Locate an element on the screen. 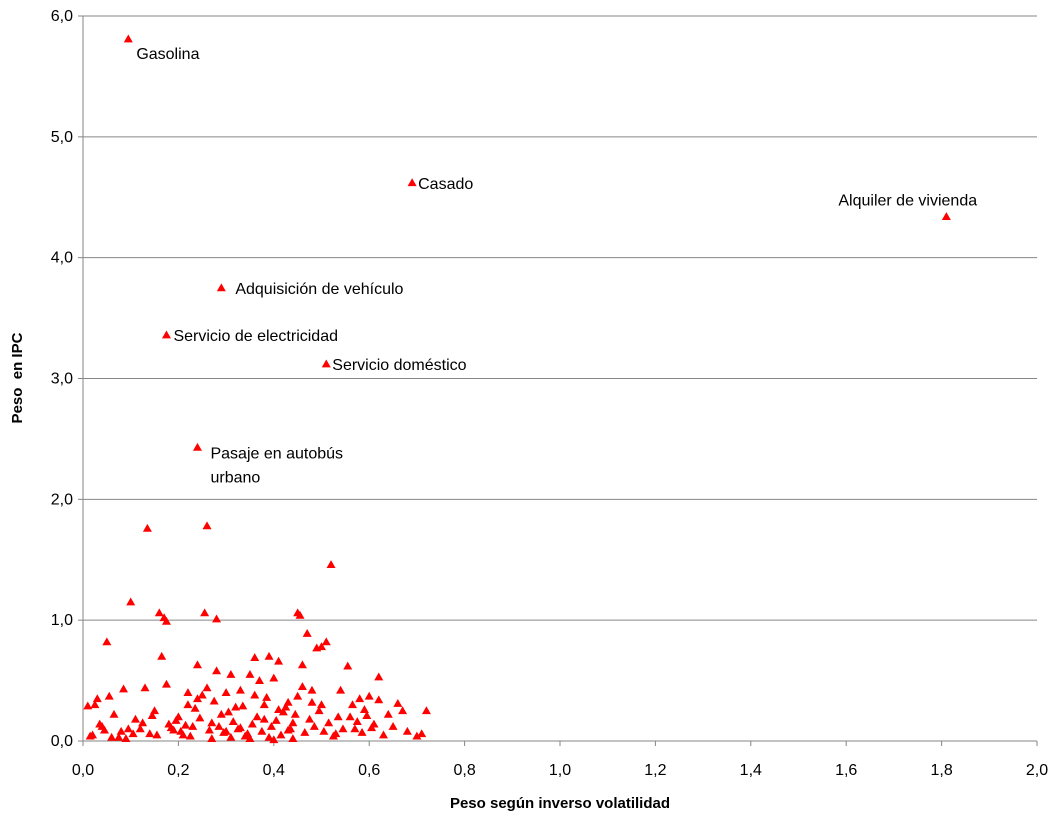 The height and width of the screenshot is (817, 1058). point-label: Servicio doméstico is located at coordinates (399, 365).